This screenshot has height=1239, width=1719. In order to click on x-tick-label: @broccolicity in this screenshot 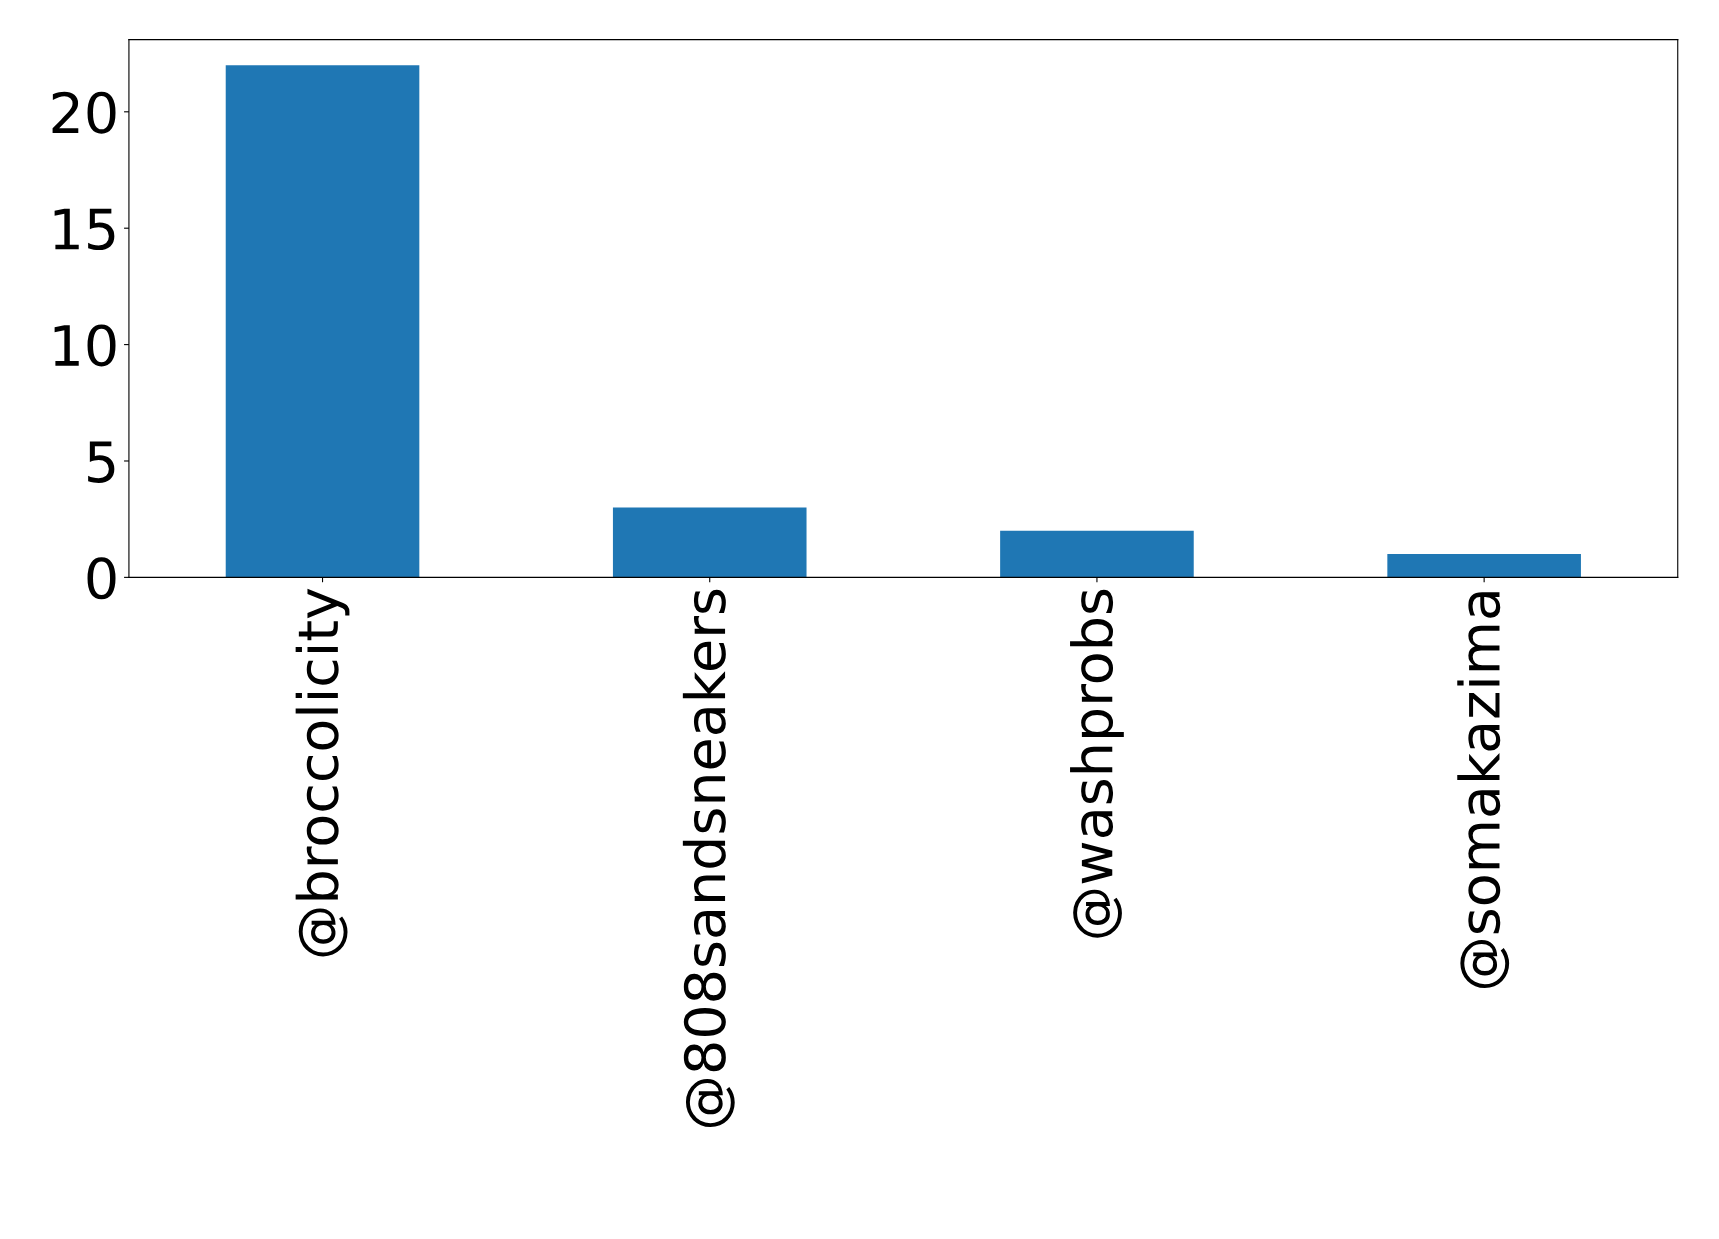, I will do `click(322, 772)`.